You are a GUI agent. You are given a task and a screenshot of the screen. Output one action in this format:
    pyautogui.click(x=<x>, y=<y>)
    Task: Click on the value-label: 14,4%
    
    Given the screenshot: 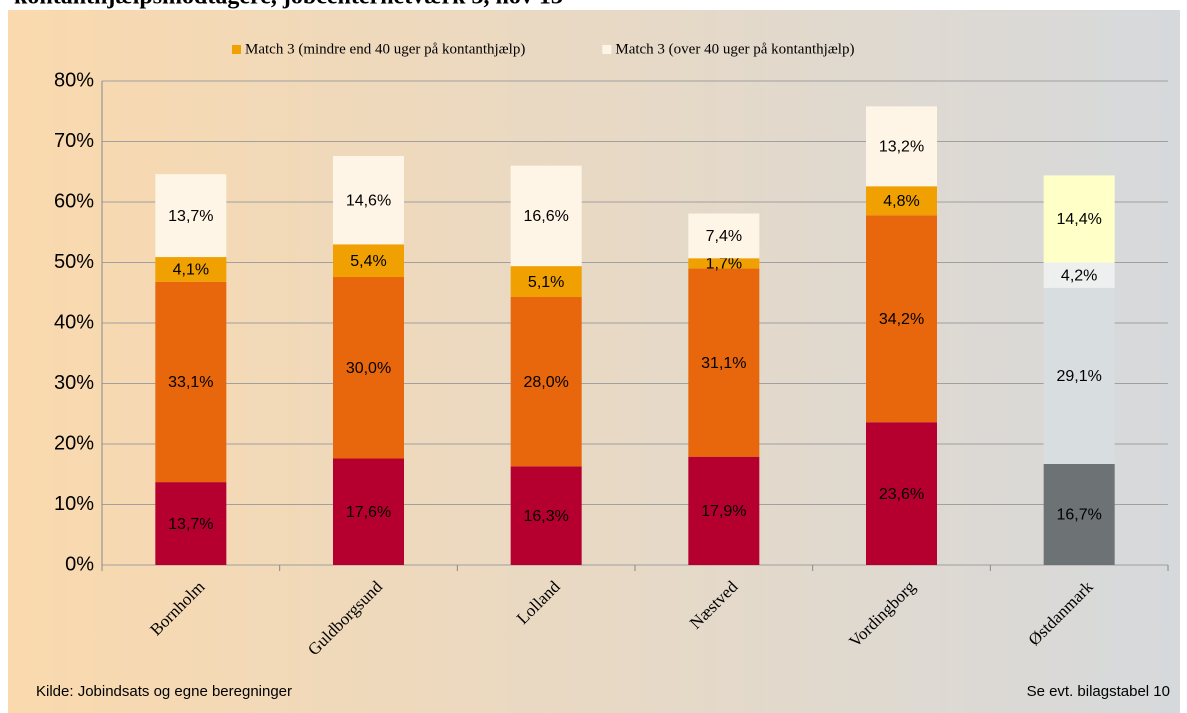 What is the action you would take?
    pyautogui.click(x=1078, y=219)
    